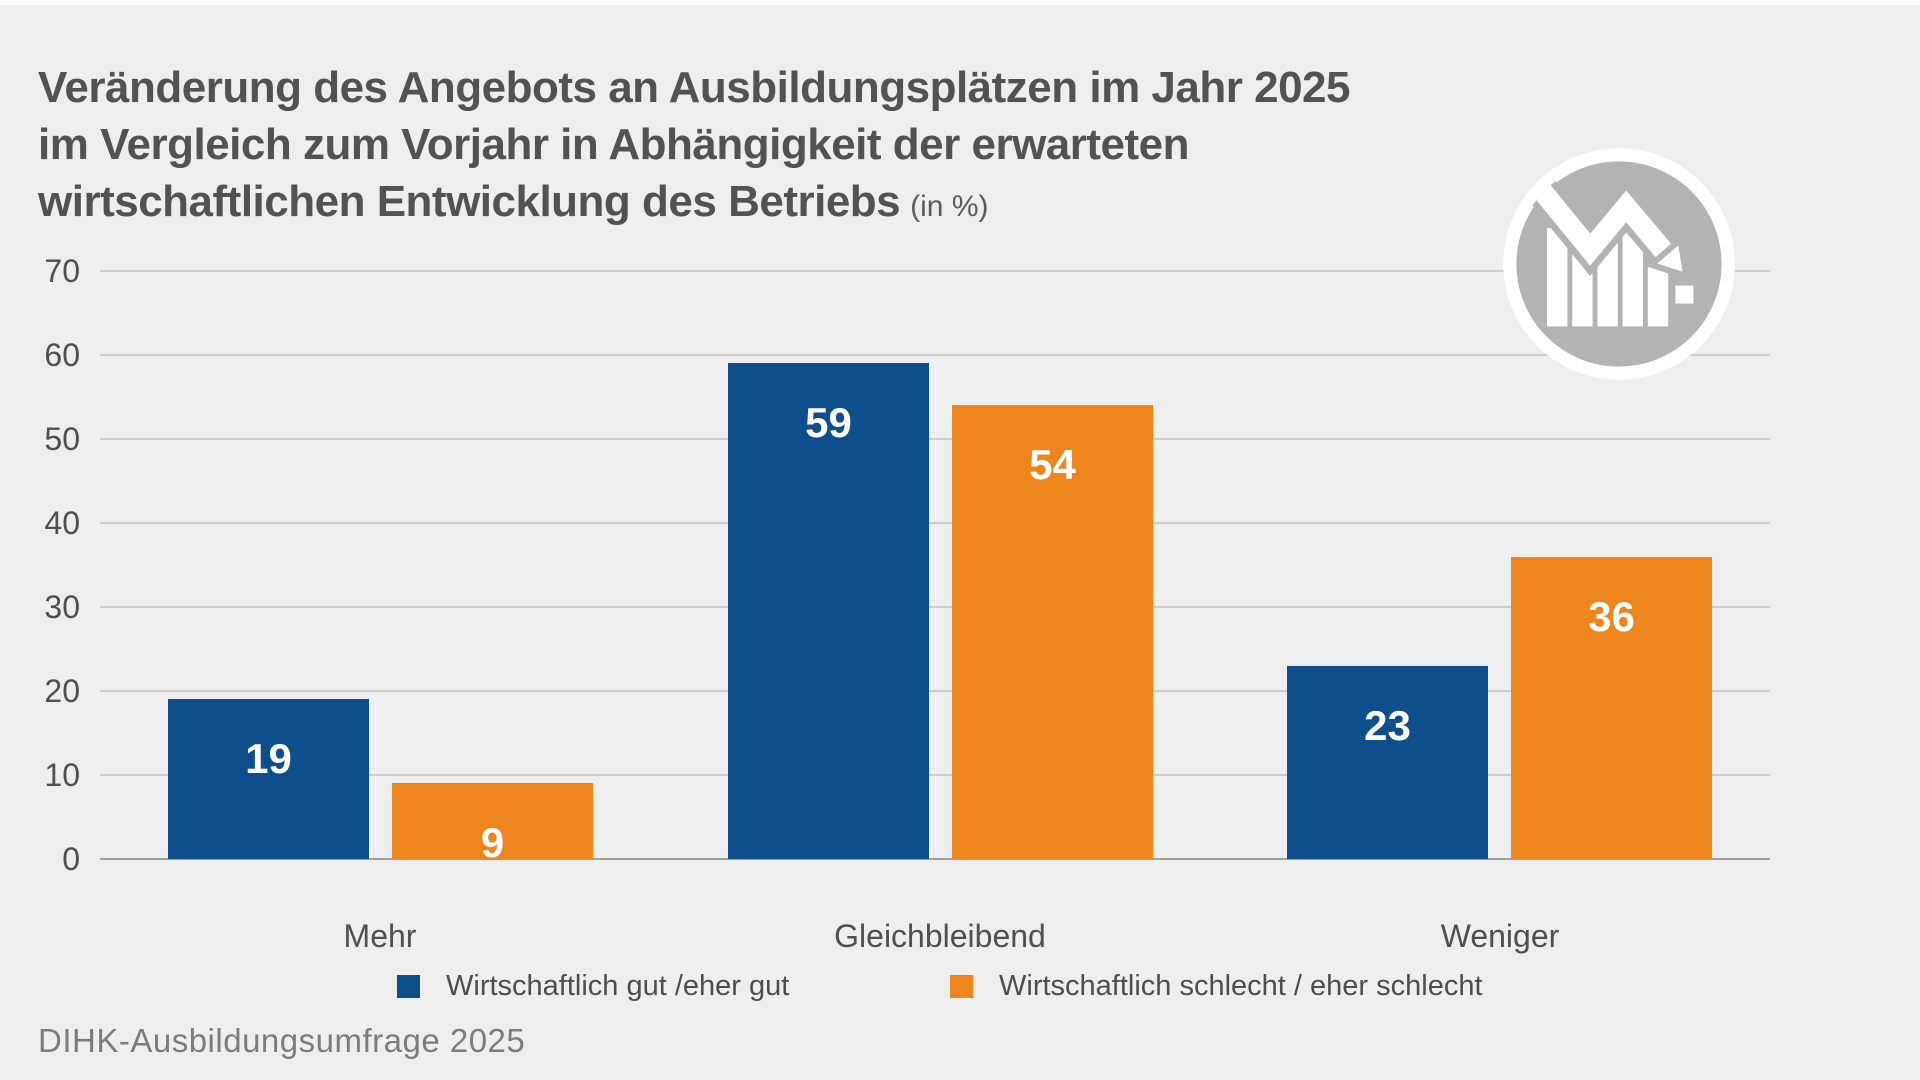 Image resolution: width=1920 pixels, height=1080 pixels. What do you see at coordinates (828, 422) in the screenshot?
I see `bar-value-label: 59` at bounding box center [828, 422].